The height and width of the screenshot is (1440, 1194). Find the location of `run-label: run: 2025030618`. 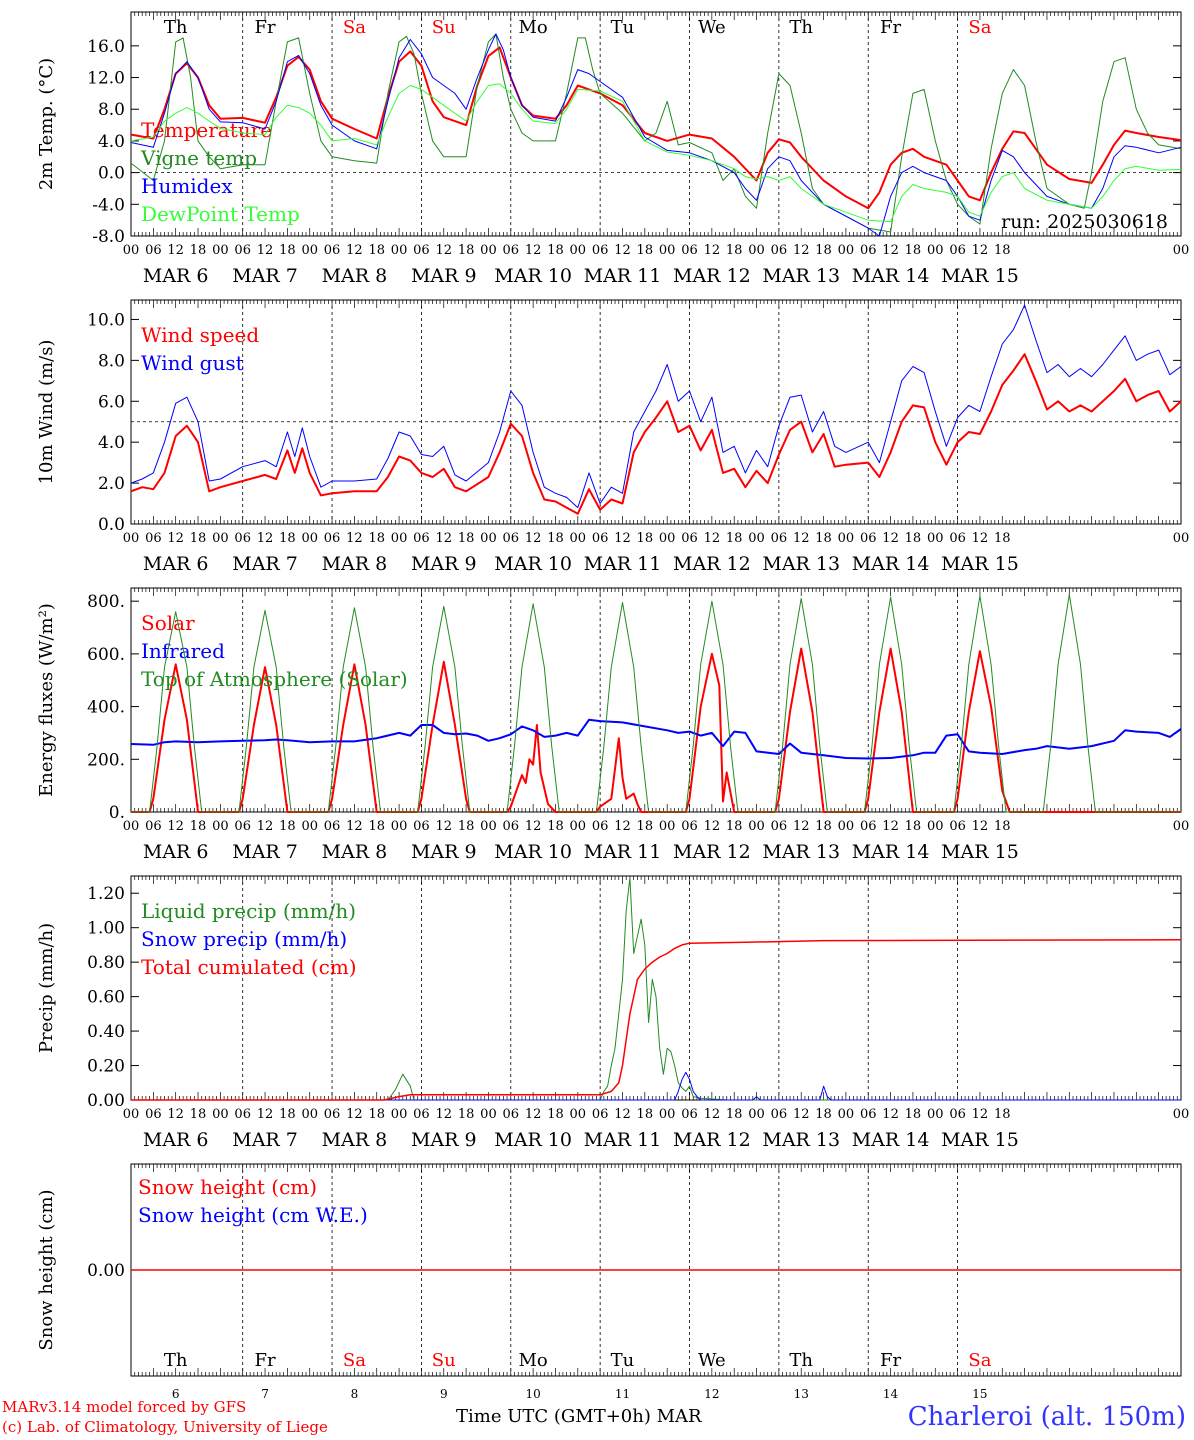

run-label: run: 2025030618 is located at coordinates (1084, 222).